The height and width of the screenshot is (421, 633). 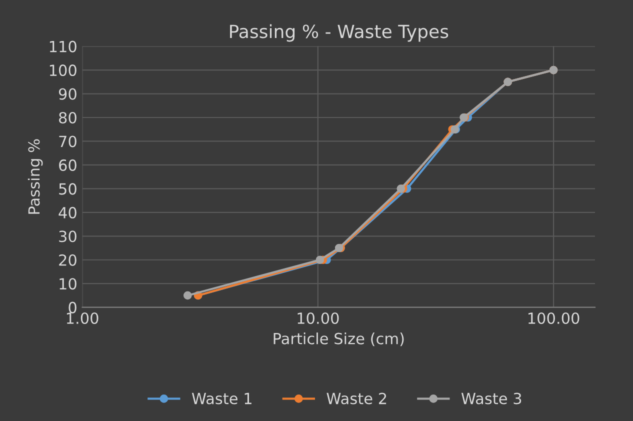 I want to click on y-tick-label: 0, so click(x=72, y=308).